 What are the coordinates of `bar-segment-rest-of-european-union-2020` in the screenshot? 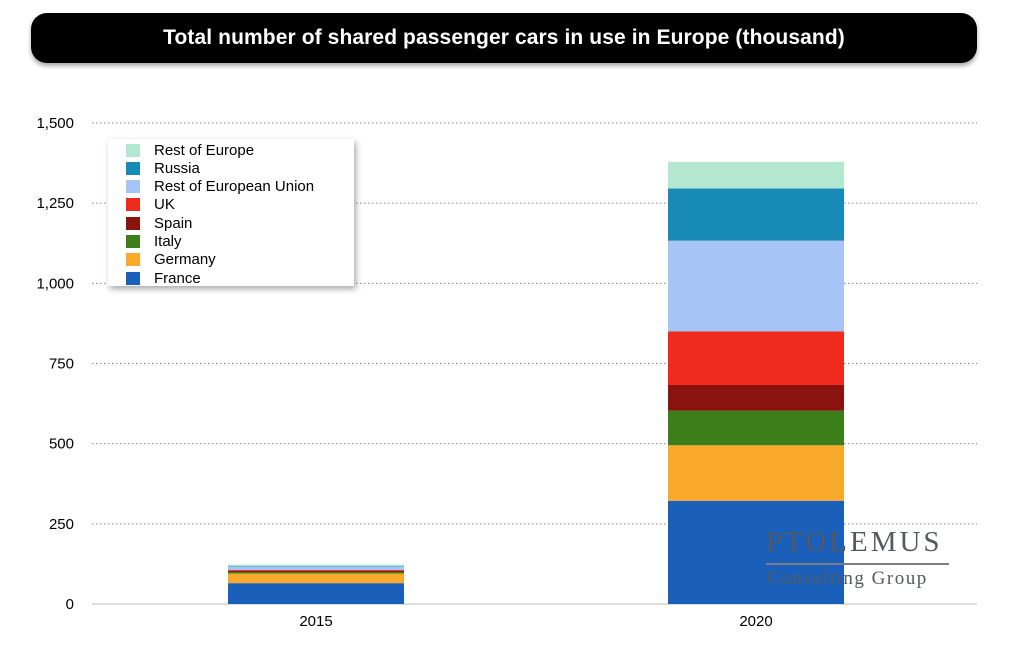 It's located at (756, 286).